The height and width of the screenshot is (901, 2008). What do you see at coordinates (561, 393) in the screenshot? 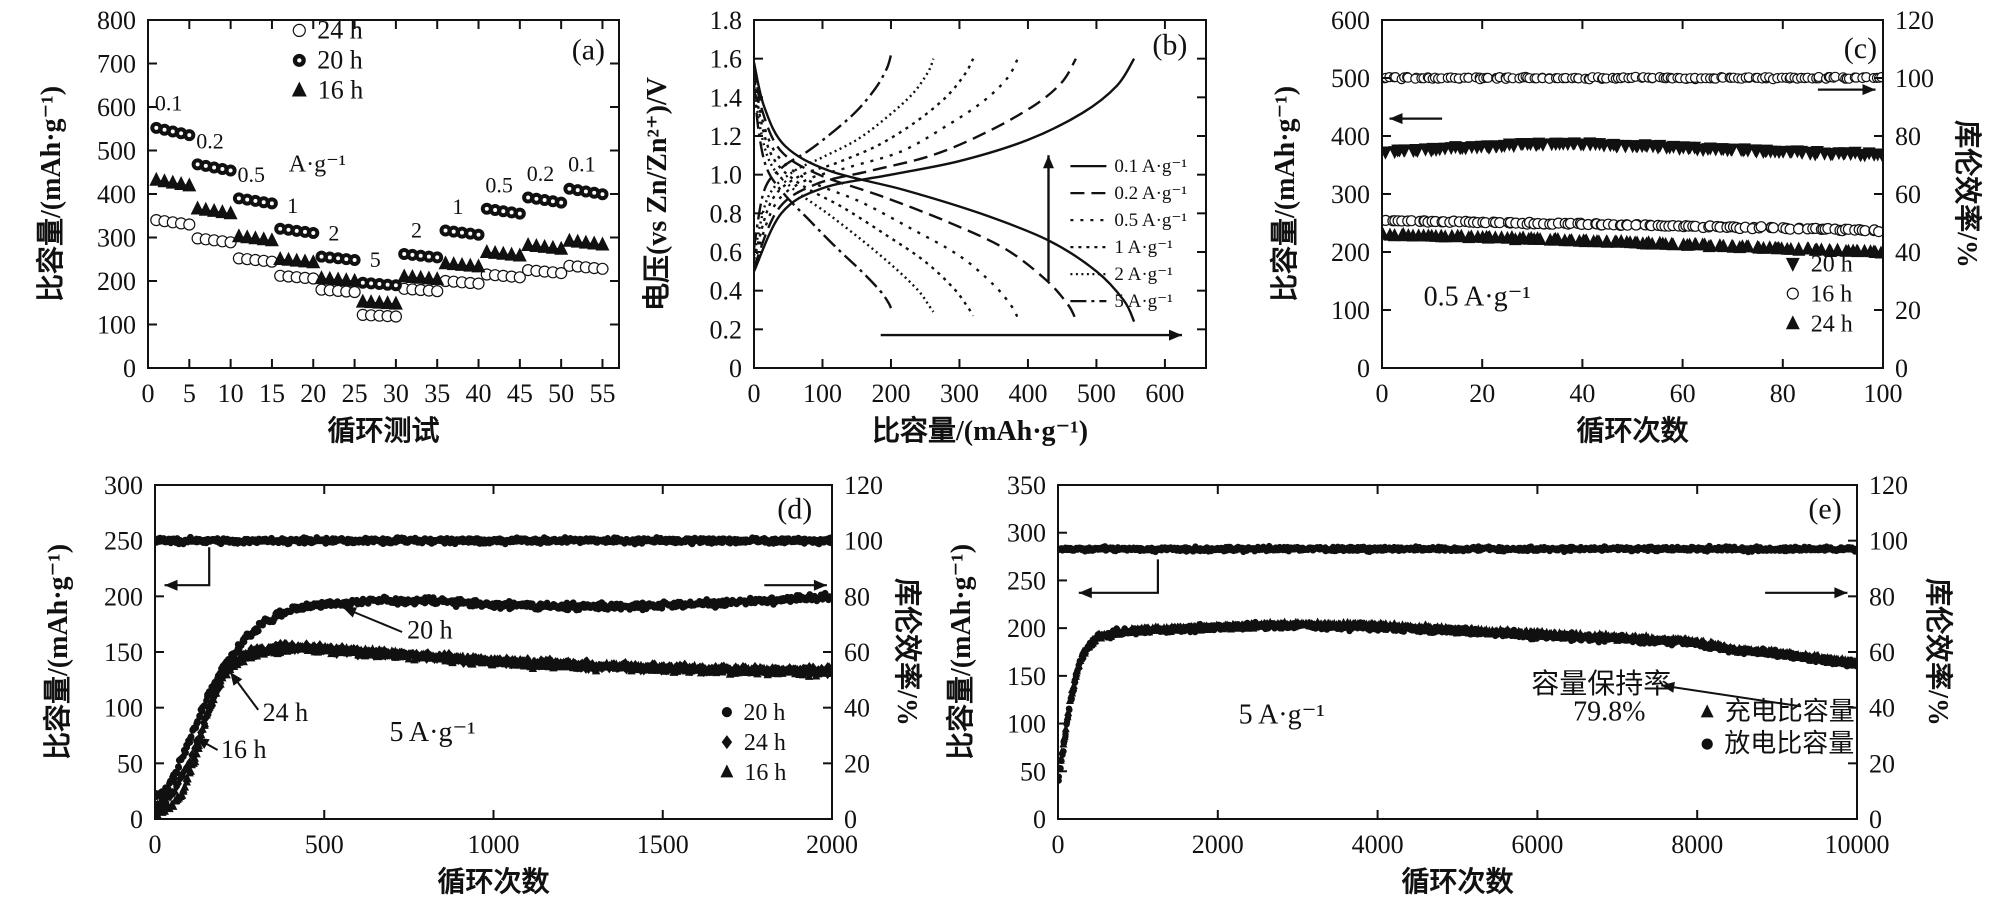
I see `svg-text: 50` at bounding box center [561, 393].